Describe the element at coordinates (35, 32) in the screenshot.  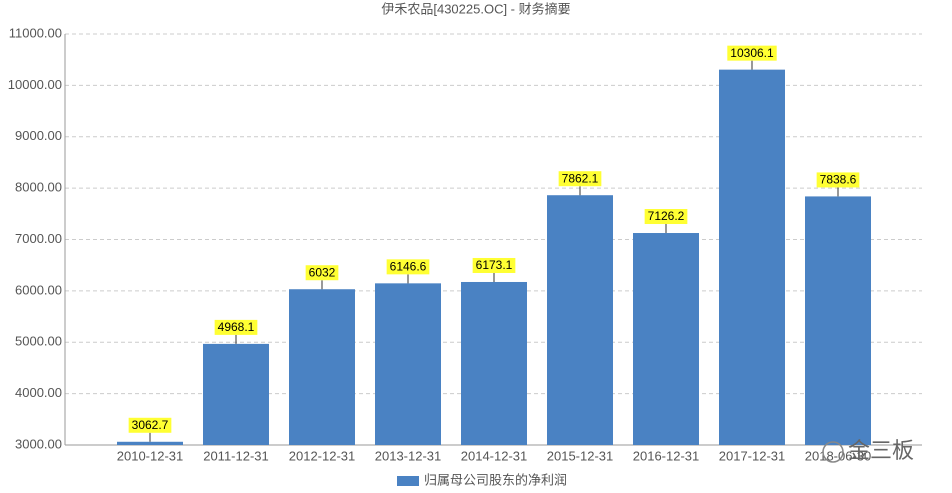
I see `y-tick-label: 11000.00` at that location.